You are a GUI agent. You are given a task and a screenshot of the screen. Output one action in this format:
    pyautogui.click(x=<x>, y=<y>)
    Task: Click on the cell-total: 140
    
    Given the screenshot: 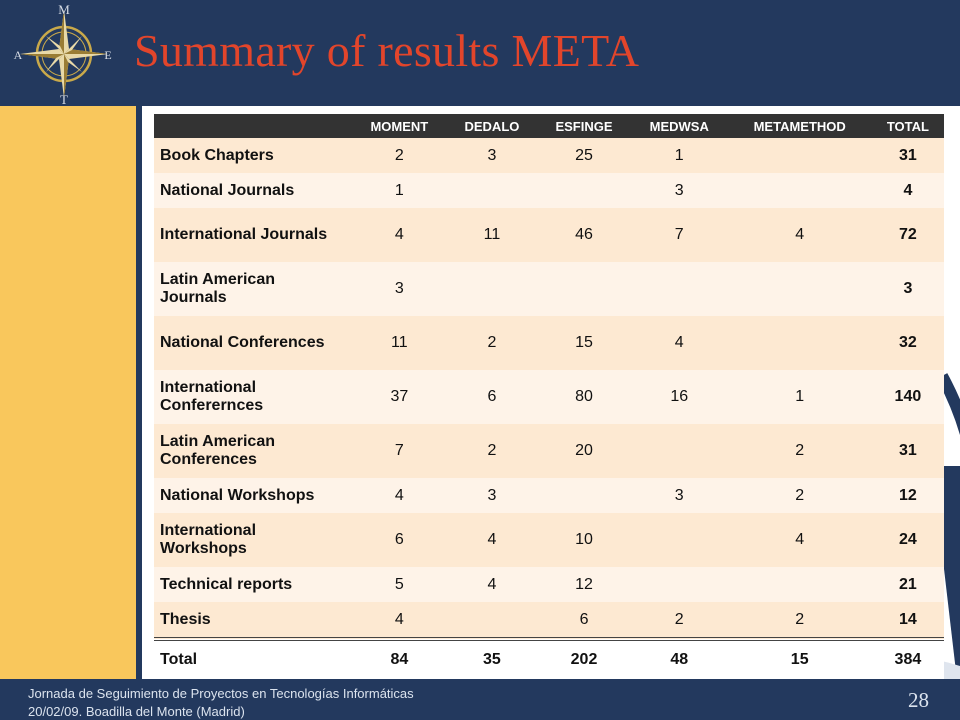 What is the action you would take?
    pyautogui.click(x=907, y=397)
    